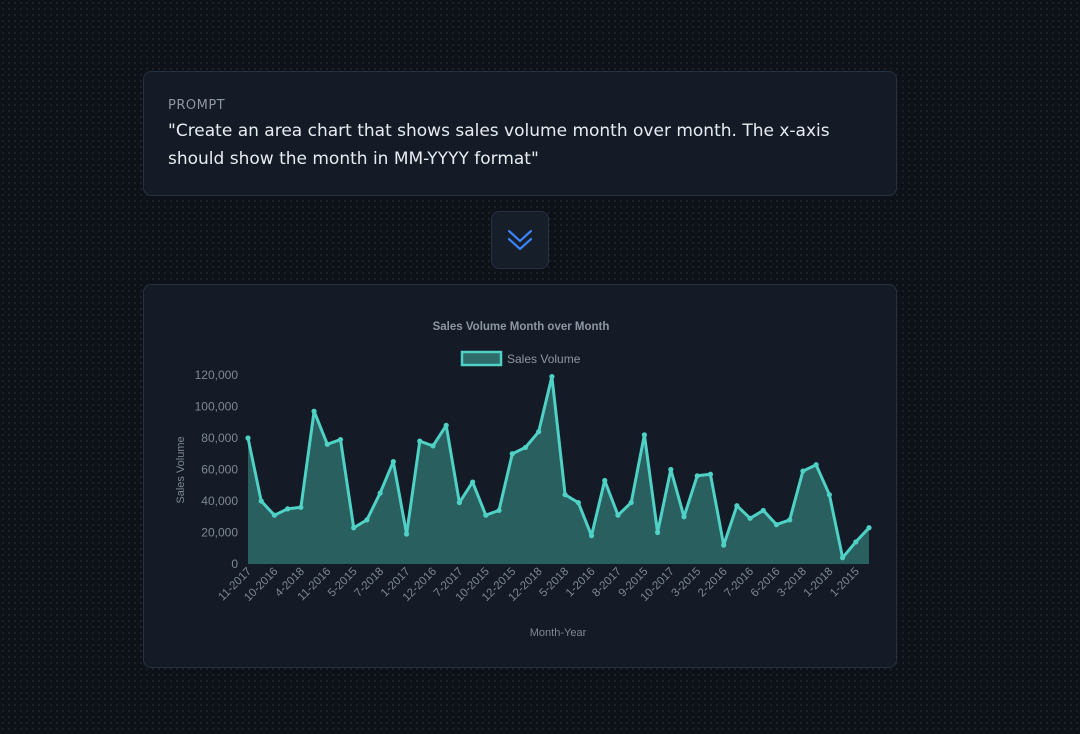 This screenshot has width=1080, height=734. What do you see at coordinates (558, 633) in the screenshot?
I see `x-axis-title: Month-Year` at bounding box center [558, 633].